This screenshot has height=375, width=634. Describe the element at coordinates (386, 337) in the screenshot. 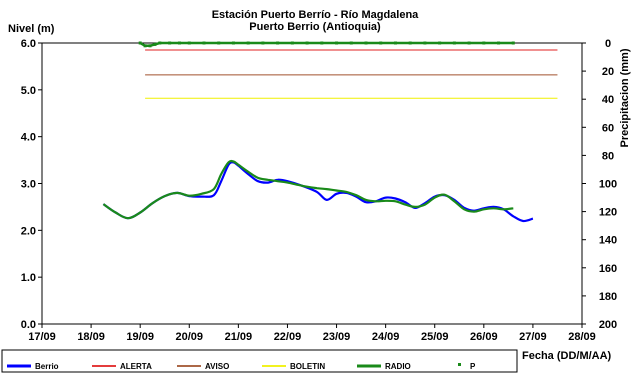

I see `x-tick-label: 24/09` at that location.